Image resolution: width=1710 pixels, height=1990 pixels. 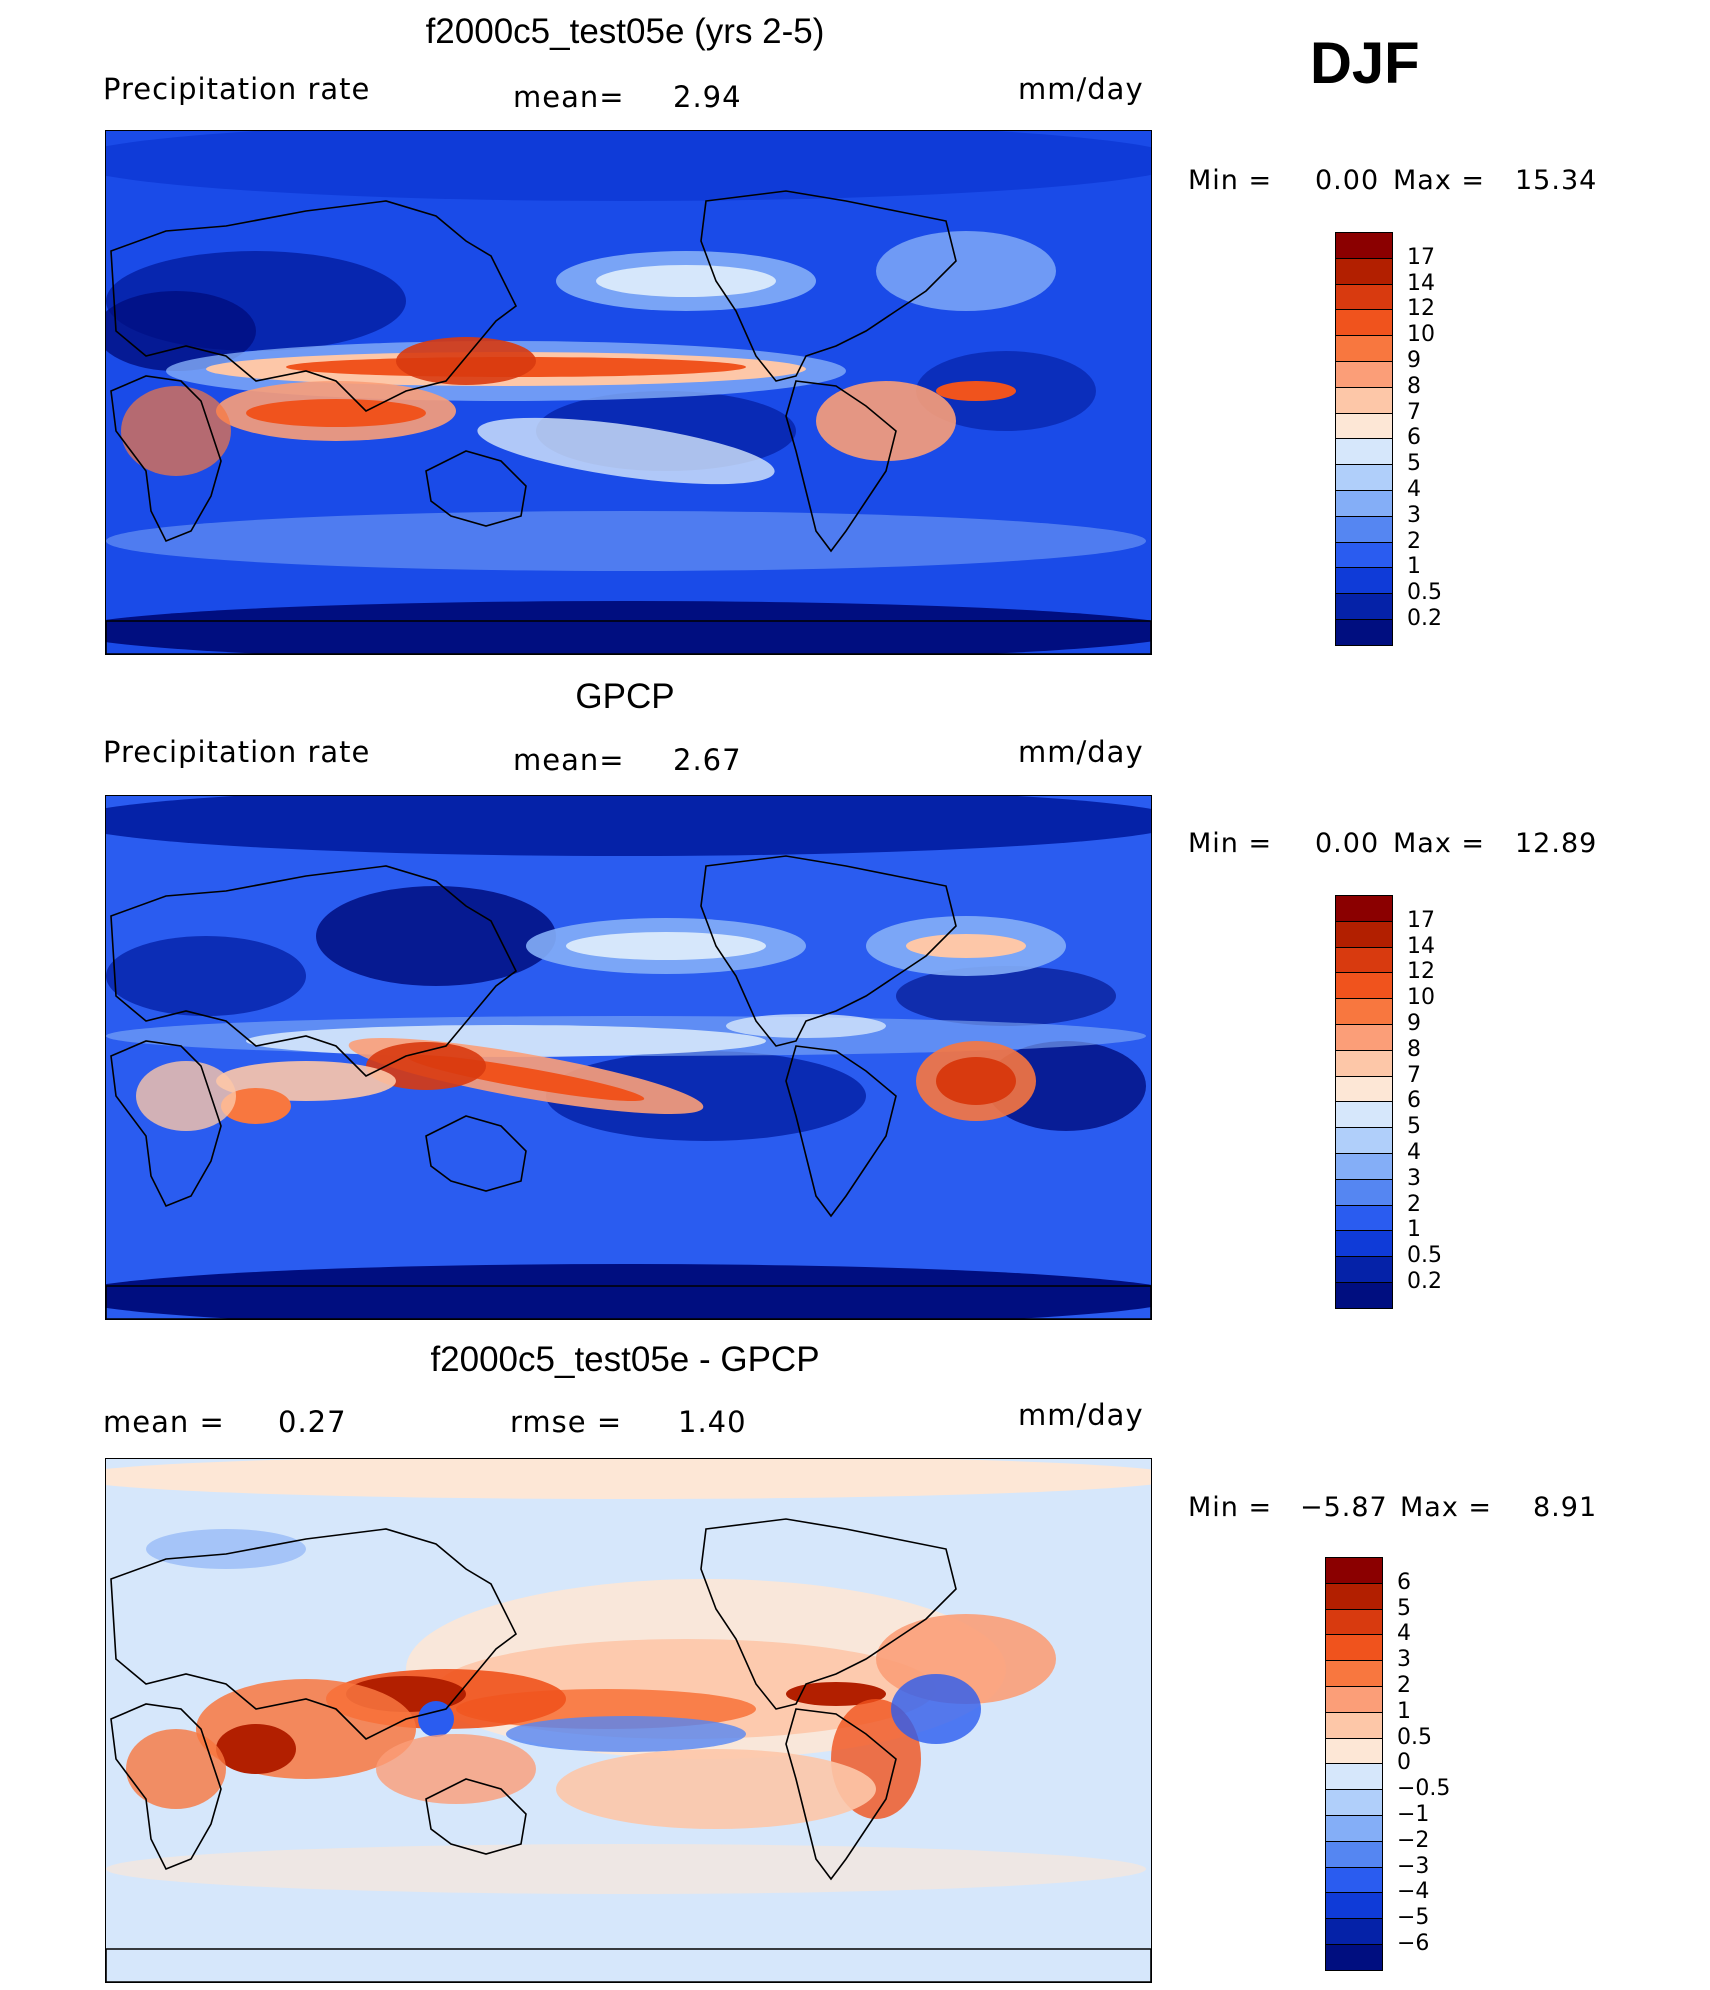 I want to click on colorbar-tick-label: 2, so click(x=1414, y=541).